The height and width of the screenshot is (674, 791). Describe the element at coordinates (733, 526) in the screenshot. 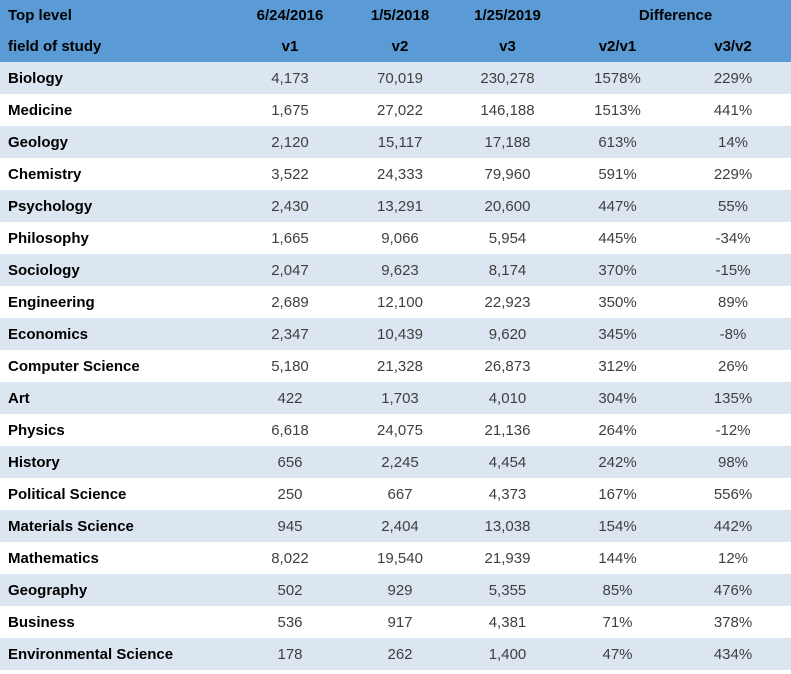

I see `value-cell: 442%` at that location.